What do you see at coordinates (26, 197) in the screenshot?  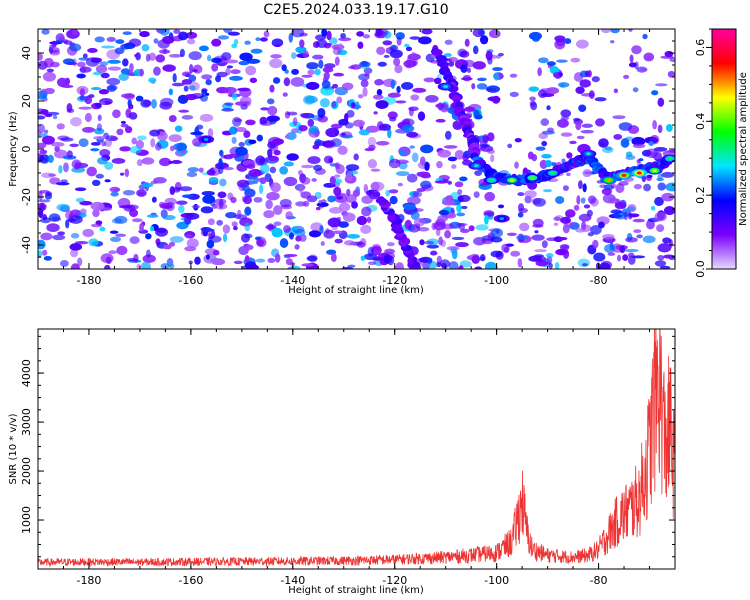 I see `y-tick-label: -20` at bounding box center [26, 197].